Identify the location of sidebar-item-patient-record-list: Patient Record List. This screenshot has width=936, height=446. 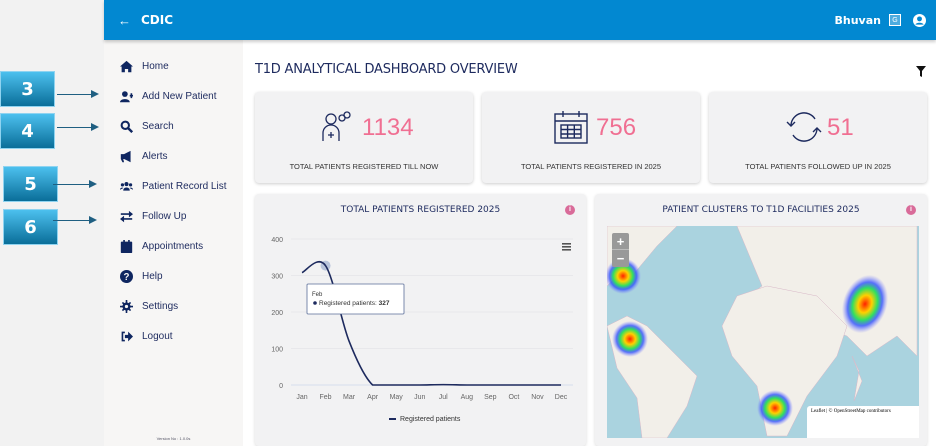
(173, 186).